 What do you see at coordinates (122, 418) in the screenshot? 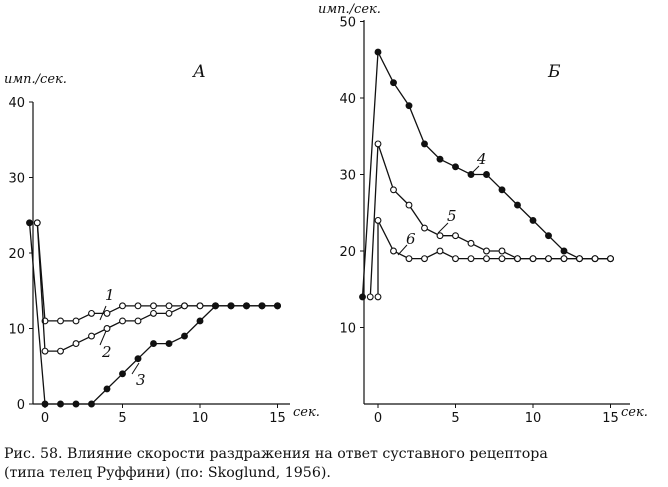
I see `x-tick-label: 5` at bounding box center [122, 418].